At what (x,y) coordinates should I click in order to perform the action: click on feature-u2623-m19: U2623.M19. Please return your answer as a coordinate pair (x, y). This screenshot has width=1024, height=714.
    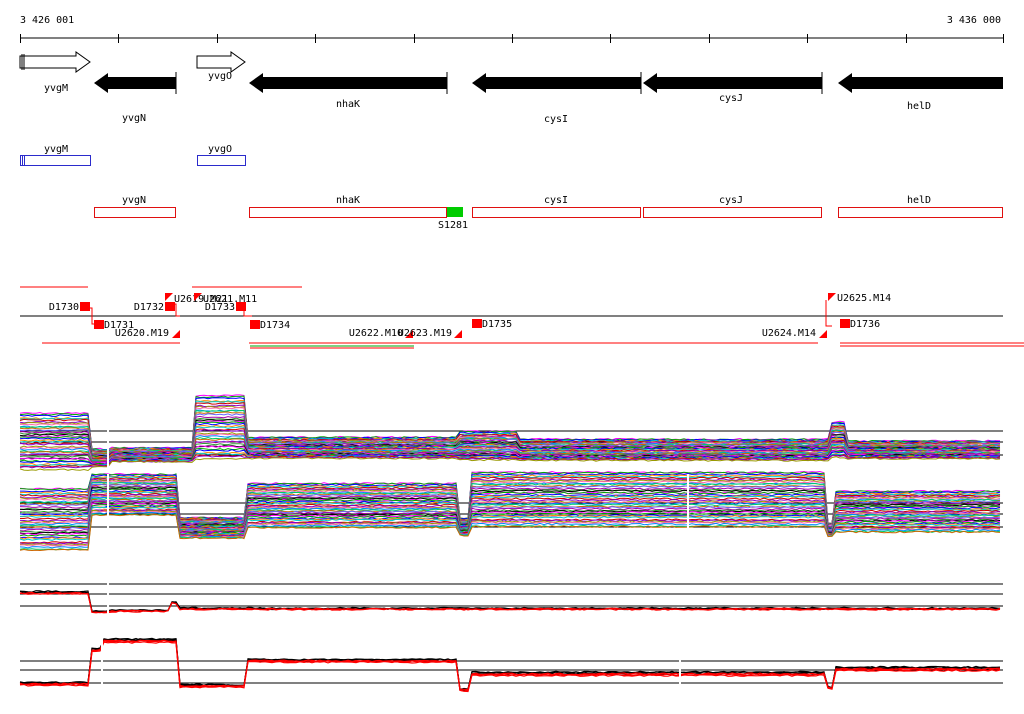
    Looking at the image, I should click on (430, 333).